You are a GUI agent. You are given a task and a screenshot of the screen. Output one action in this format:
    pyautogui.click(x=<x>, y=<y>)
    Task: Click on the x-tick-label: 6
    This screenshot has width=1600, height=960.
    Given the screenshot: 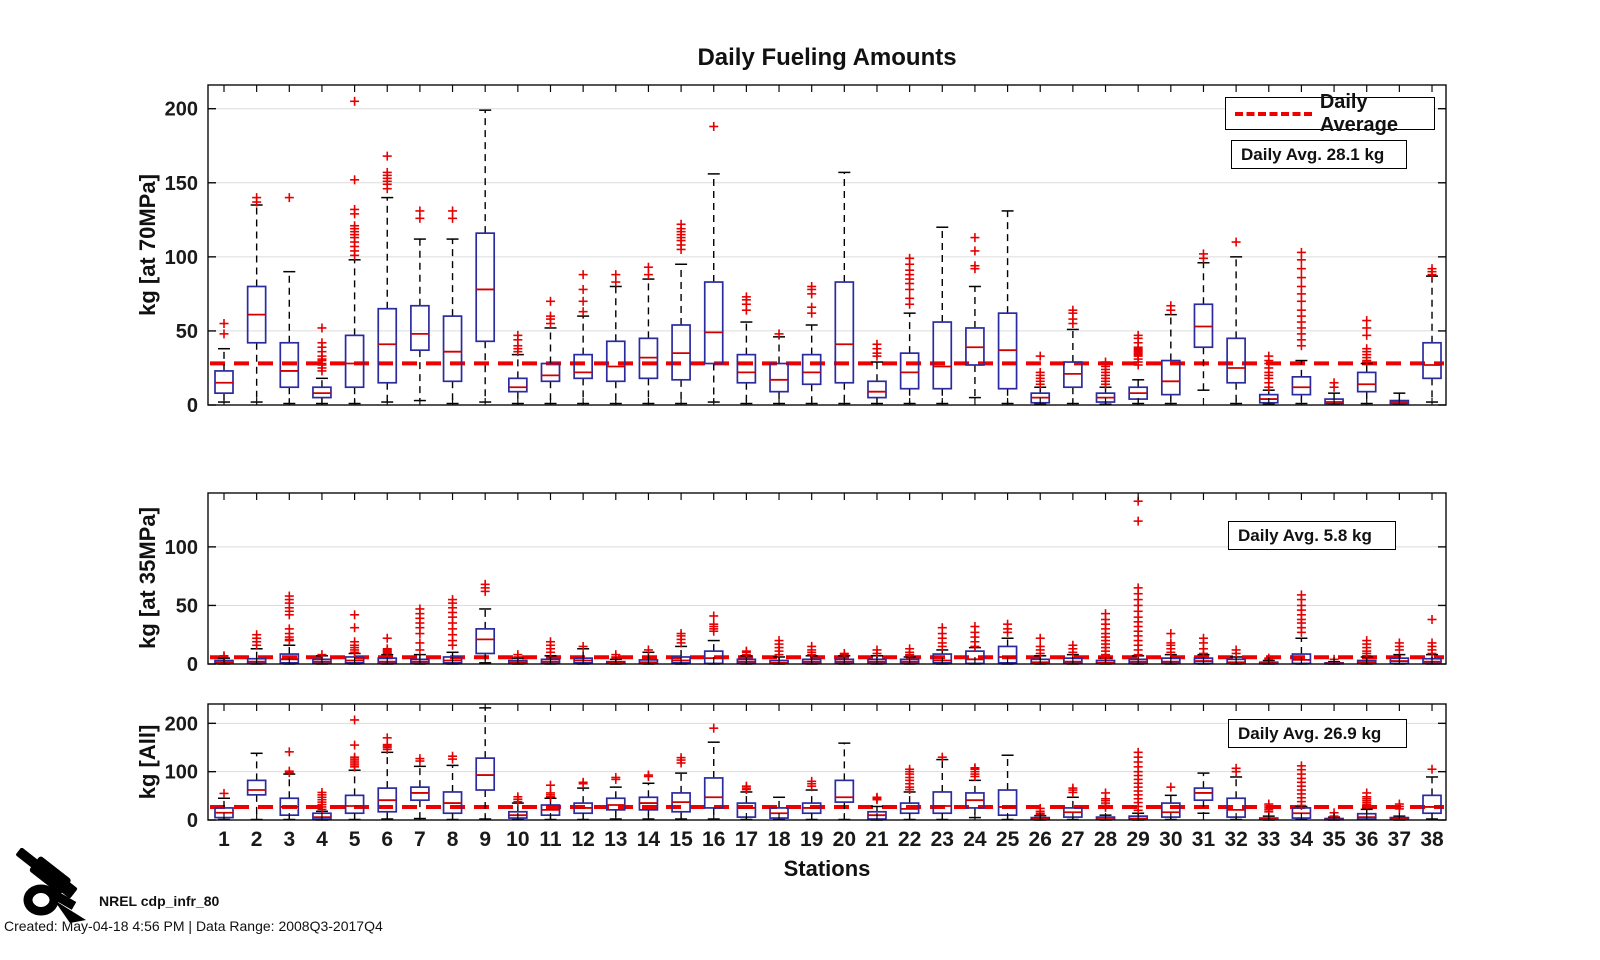 What is the action you would take?
    pyautogui.click(x=387, y=839)
    